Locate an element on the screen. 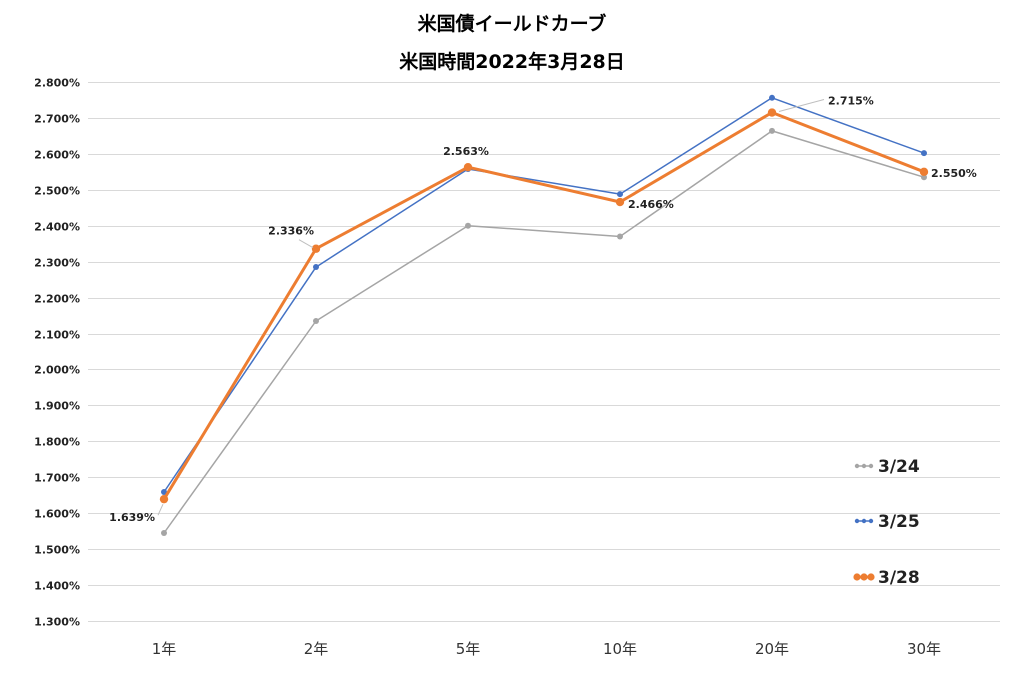 The image size is (1024, 687). legend-item-3-24: 3/24 is located at coordinates (887, 467).